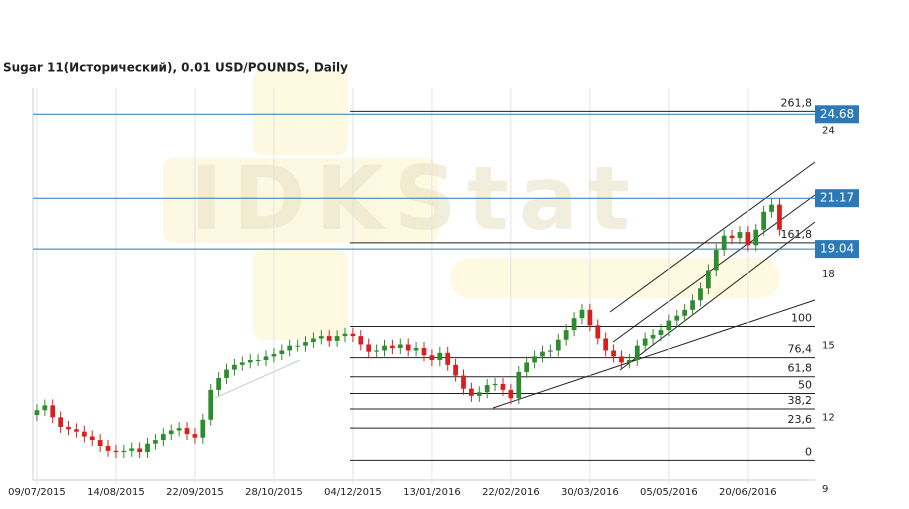  I want to click on x-tick-label: 22/09/2015, so click(195, 492).